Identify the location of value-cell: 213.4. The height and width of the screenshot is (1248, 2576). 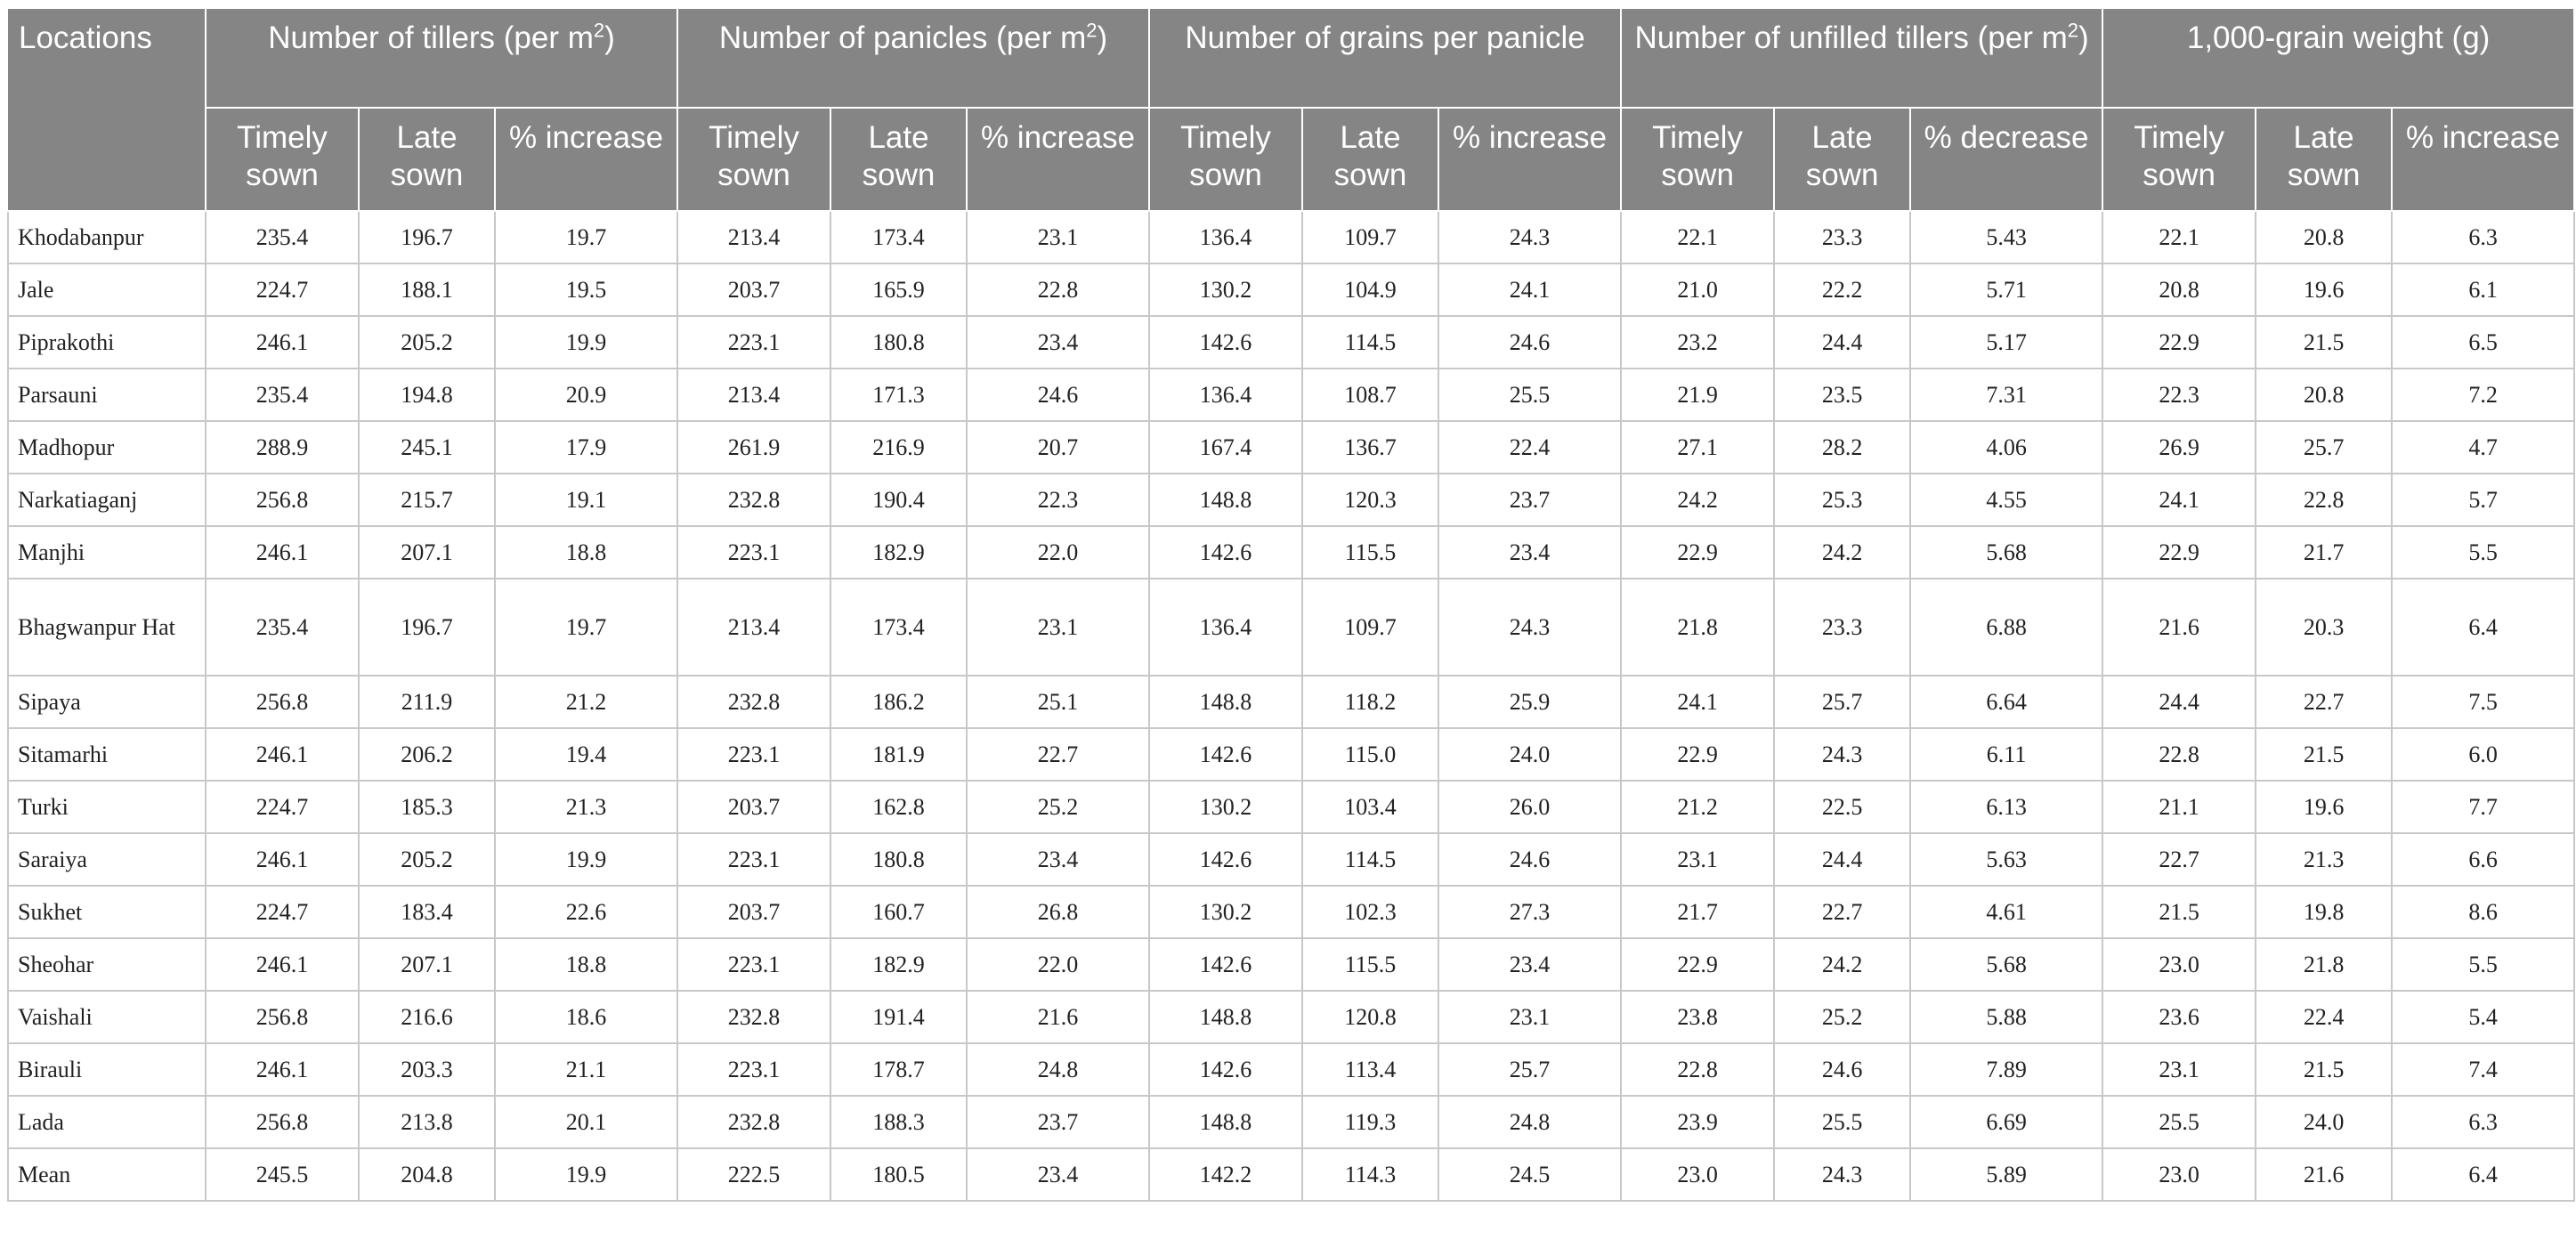
(754, 395).